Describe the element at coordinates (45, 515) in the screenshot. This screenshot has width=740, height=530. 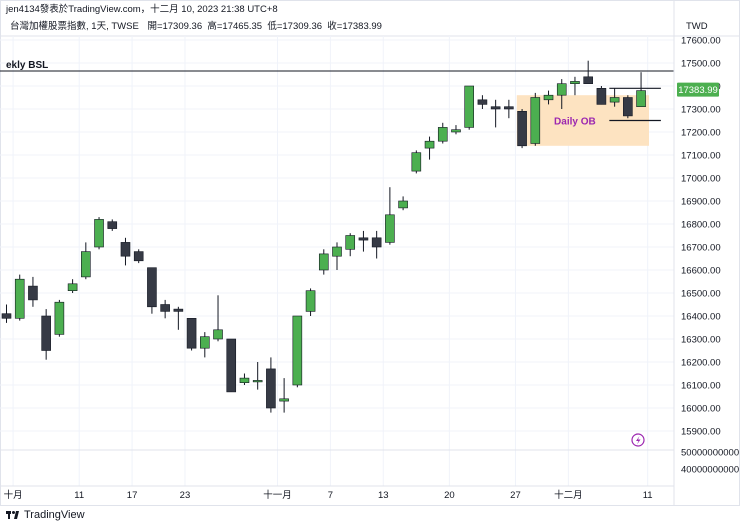
I see `tradingview-brand: TradingView` at that location.